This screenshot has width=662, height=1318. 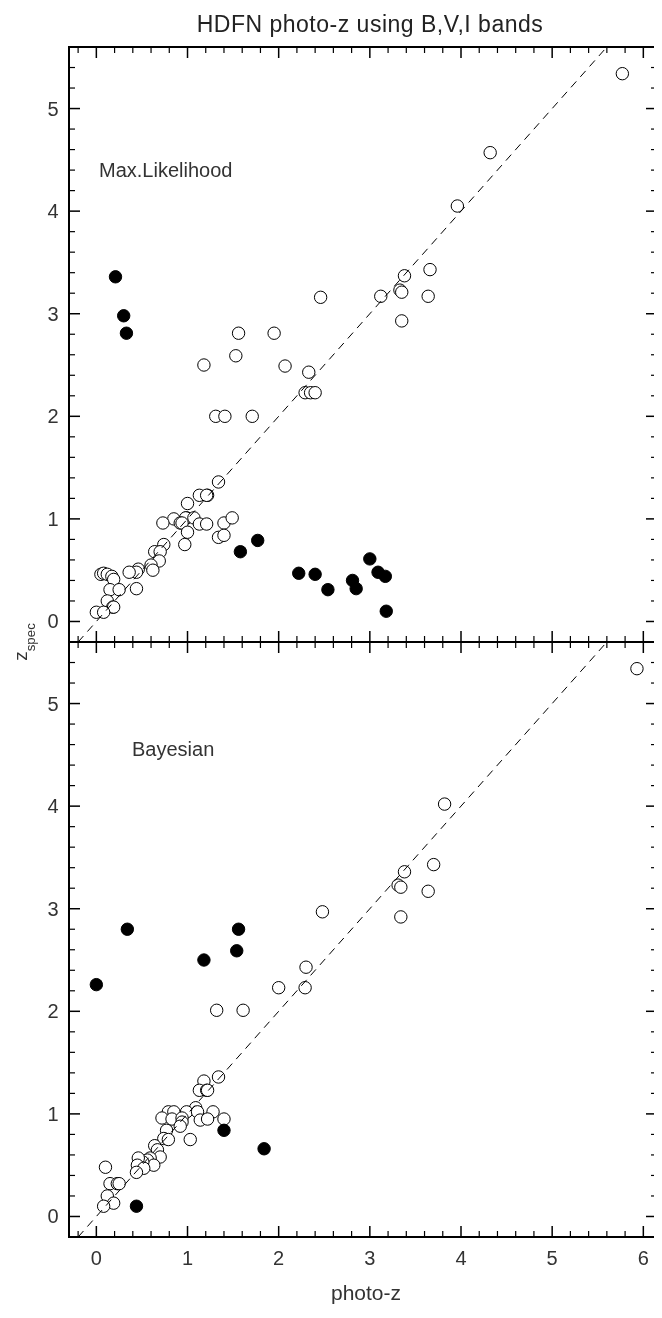 I want to click on x-tick-label: 3, so click(x=370, y=1258).